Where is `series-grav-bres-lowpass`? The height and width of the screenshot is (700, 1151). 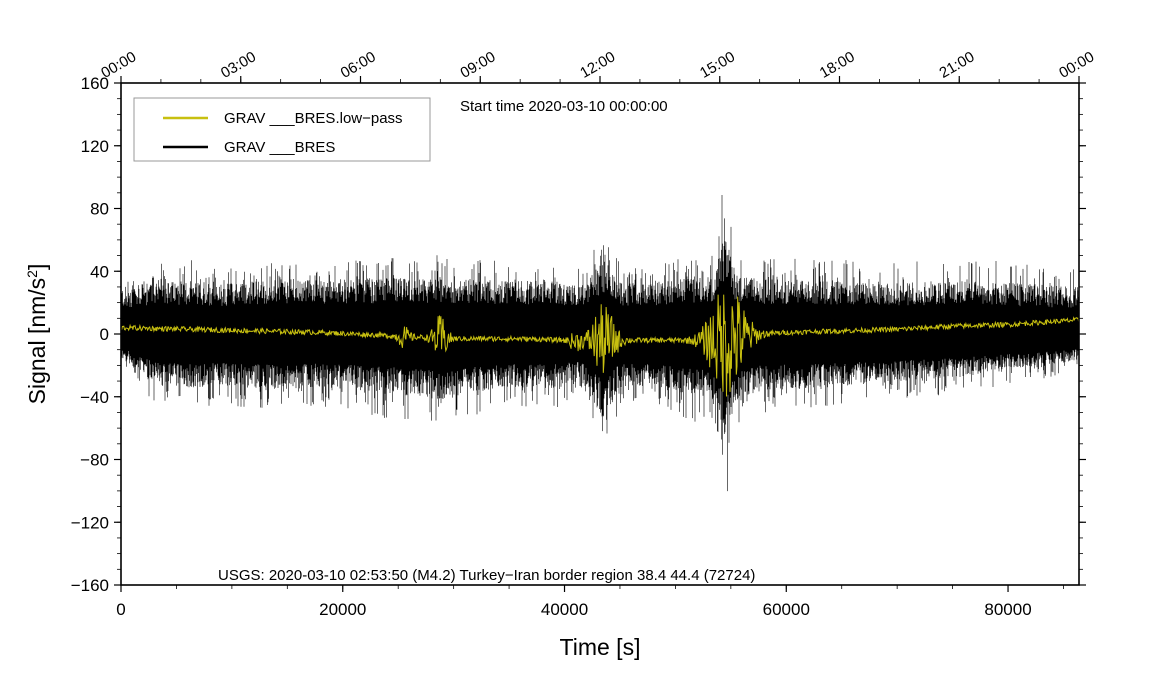 series-grav-bres-lowpass is located at coordinates (600, 345).